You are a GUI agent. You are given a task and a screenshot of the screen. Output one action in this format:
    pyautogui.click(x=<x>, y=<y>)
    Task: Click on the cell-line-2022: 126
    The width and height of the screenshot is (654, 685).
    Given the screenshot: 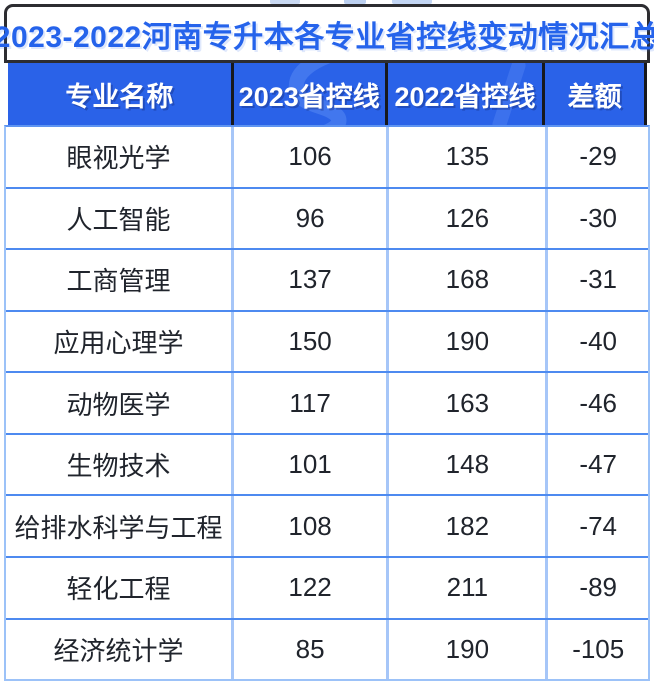 What is the action you would take?
    pyautogui.click(x=469, y=218)
    